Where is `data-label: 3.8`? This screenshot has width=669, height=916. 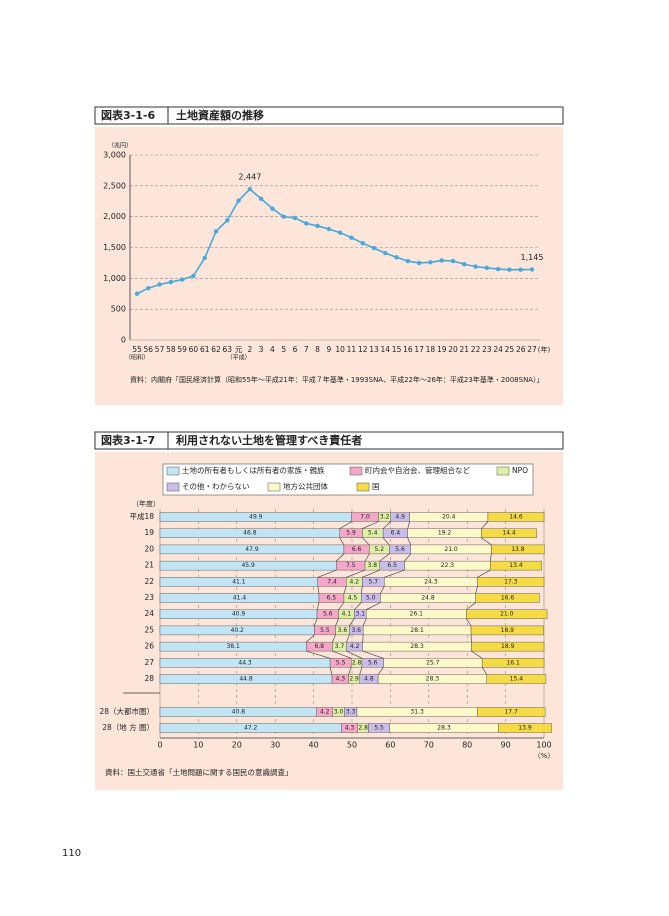
data-label: 3.8 is located at coordinates (373, 565).